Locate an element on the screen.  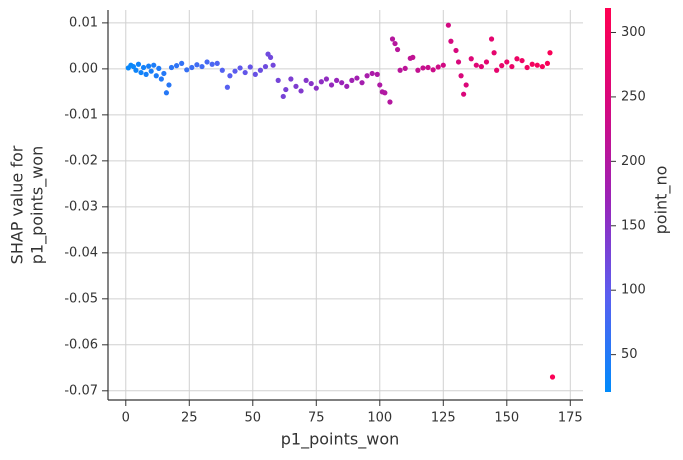
y-axis-label: SHAP value for is located at coordinates (17, 204).